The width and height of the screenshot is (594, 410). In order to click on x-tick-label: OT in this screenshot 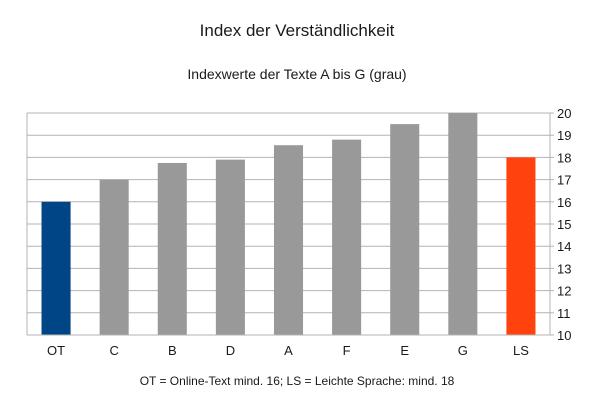, I will do `click(56, 350)`.